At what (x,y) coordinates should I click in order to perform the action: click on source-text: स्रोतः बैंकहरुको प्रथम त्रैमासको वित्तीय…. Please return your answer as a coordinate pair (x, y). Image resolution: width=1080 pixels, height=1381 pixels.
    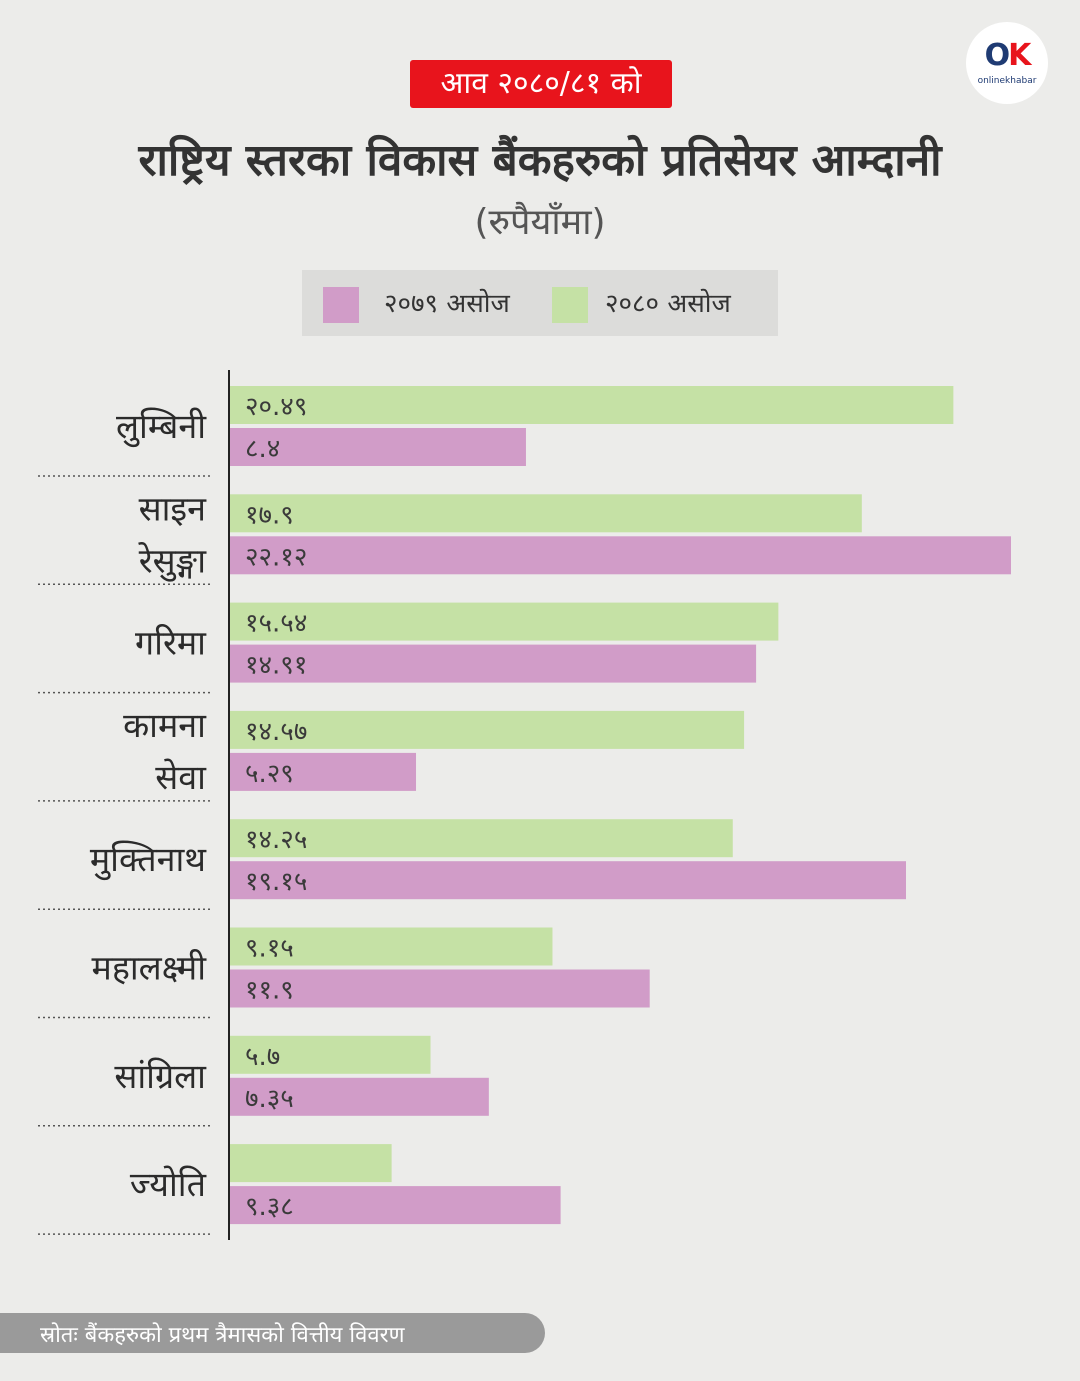
    Looking at the image, I should click on (222, 1335).